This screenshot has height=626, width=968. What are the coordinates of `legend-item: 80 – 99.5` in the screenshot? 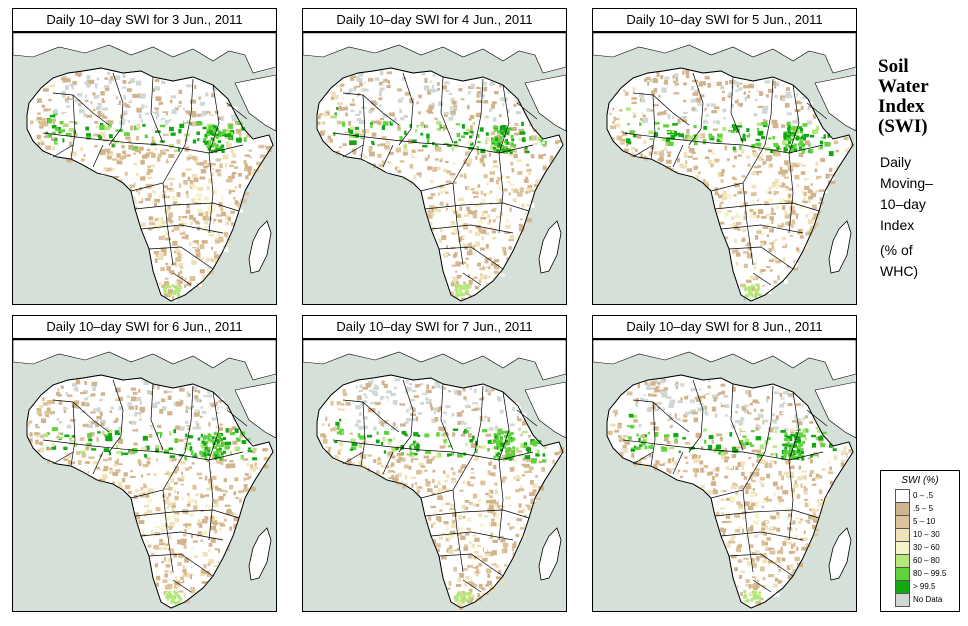 It's located at (927, 574).